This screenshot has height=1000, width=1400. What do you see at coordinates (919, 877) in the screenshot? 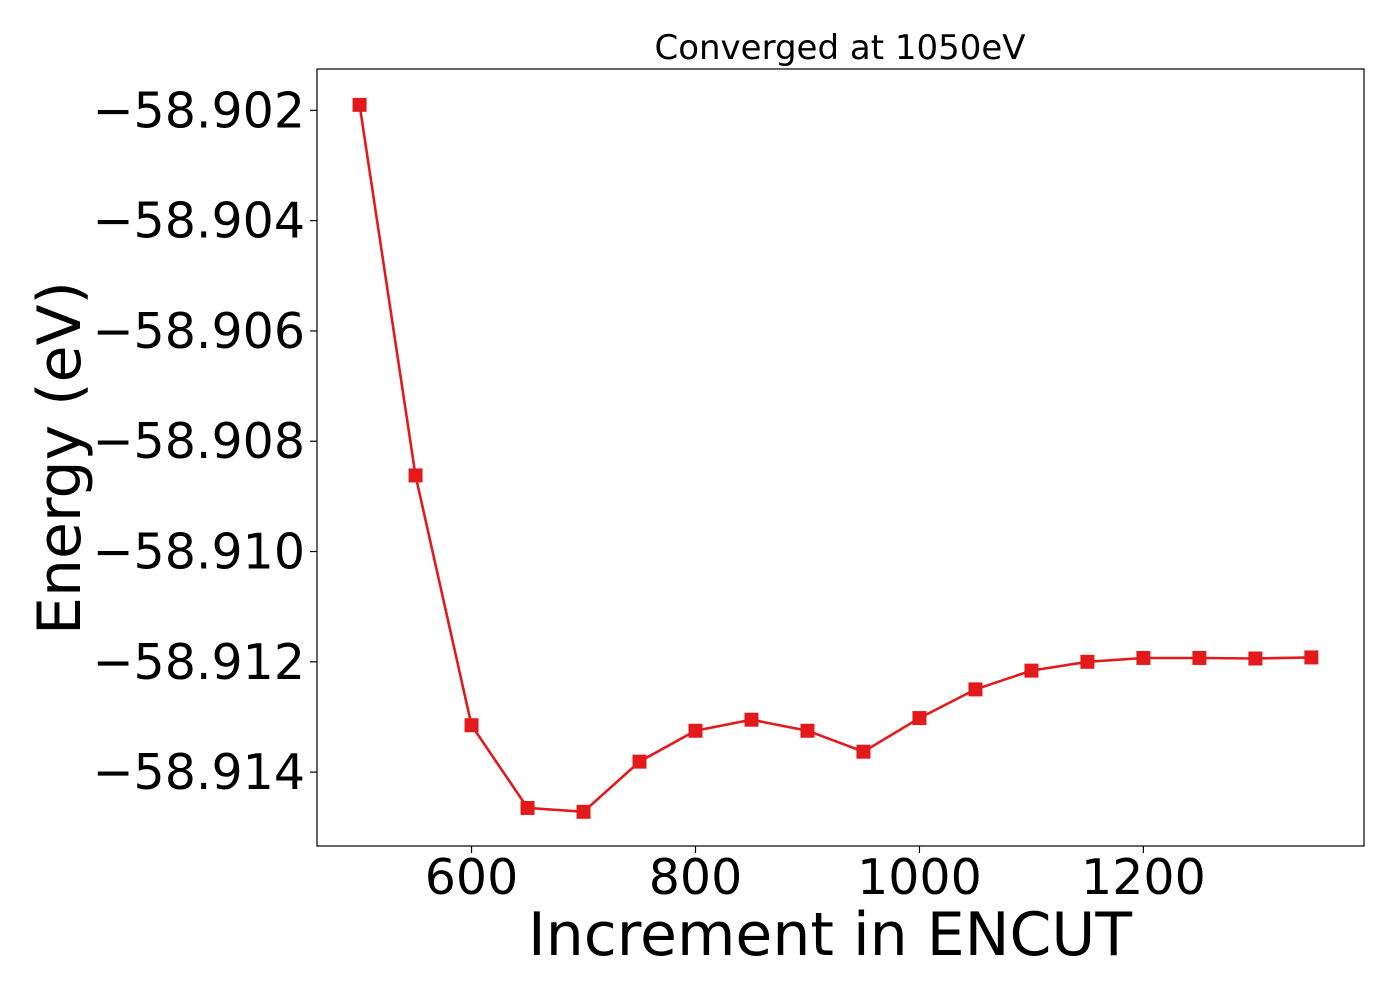
I see `x-tick-label: 1000` at bounding box center [919, 877].